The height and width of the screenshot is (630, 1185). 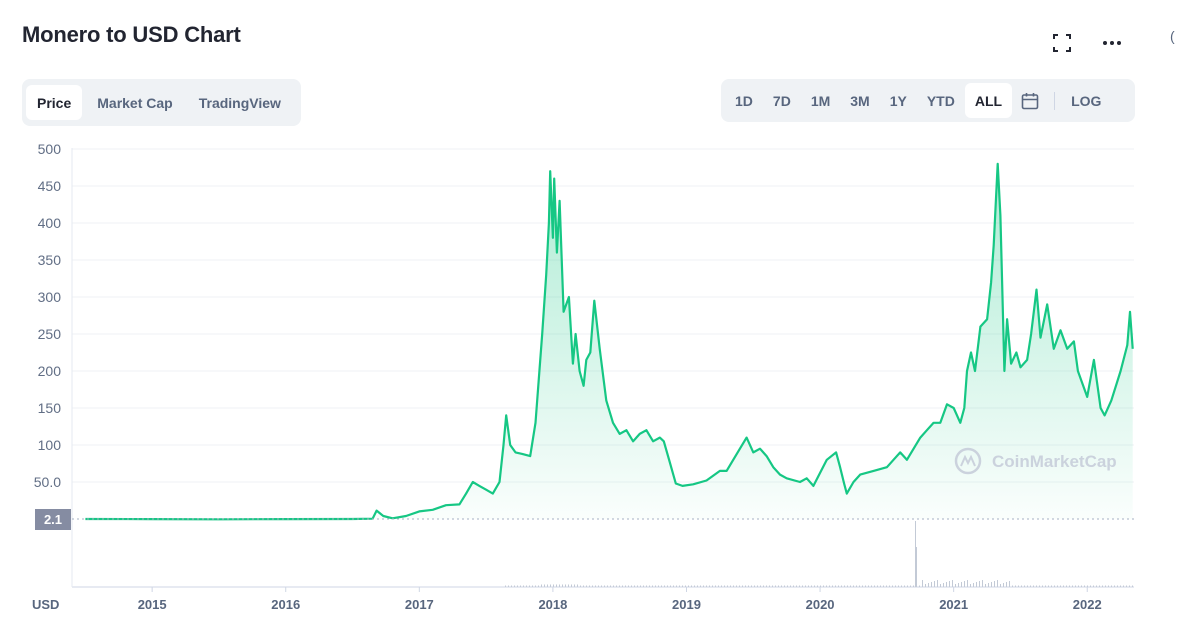 What do you see at coordinates (47, 315) in the screenshot?
I see `y-axis-ticks: 500 450 400 350 300 250 200 150 100 50.0` at bounding box center [47, 315].